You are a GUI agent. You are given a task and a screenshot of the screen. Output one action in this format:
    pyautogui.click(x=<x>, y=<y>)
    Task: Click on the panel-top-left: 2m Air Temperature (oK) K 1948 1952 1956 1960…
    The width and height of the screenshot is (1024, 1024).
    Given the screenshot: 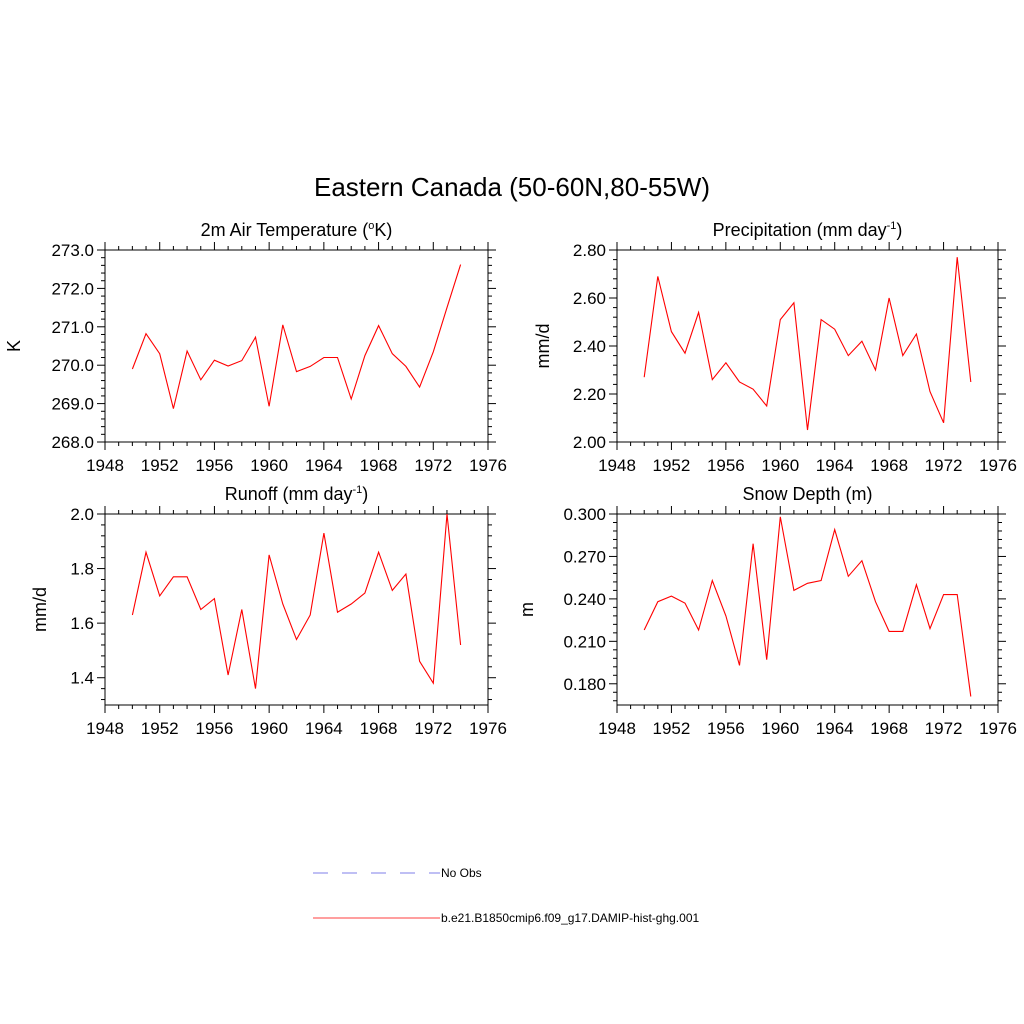 What is the action you would take?
    pyautogui.click(x=255, y=347)
    